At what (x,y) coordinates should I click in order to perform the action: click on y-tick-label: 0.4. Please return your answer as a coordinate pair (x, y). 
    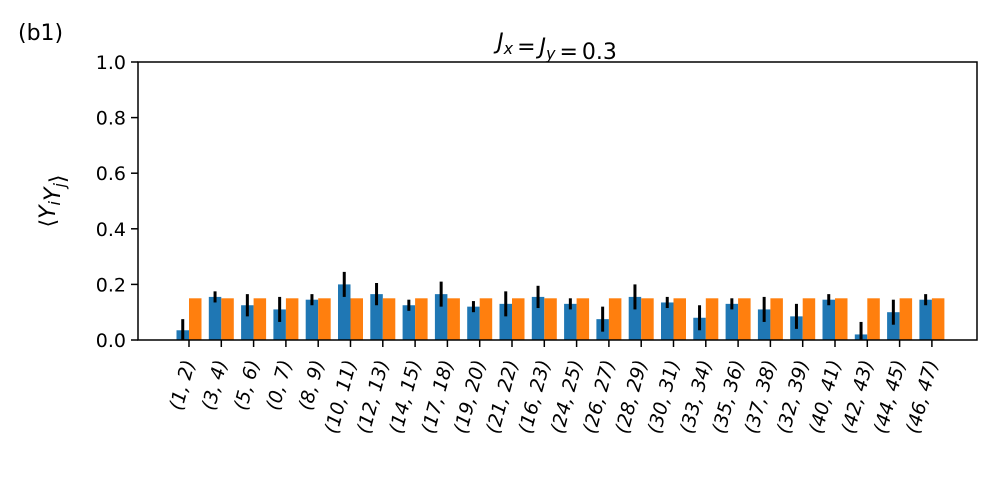
    Looking at the image, I should click on (111, 230).